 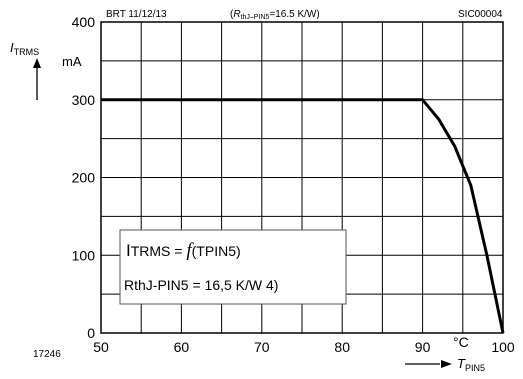 I want to click on x-axis-arrow, so click(x=428, y=364).